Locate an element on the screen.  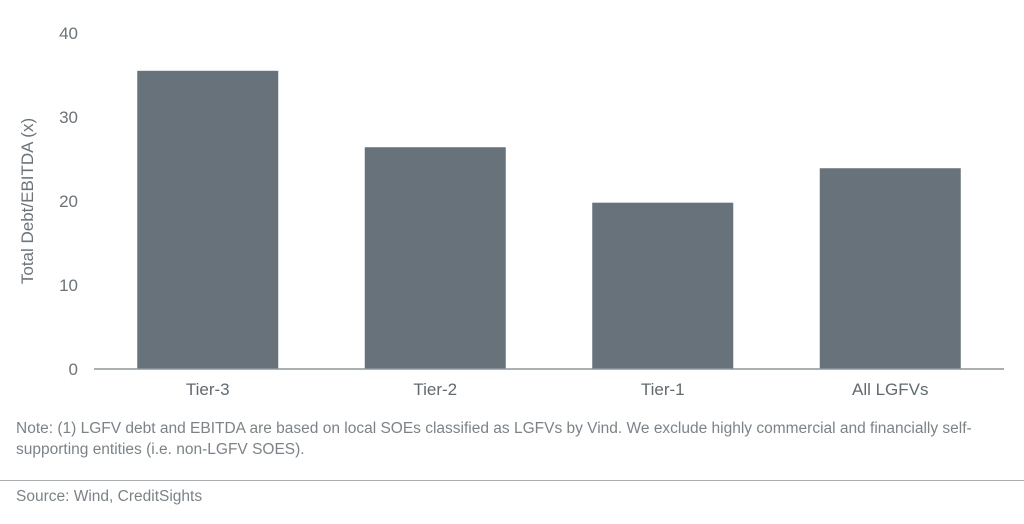
x-category-label: All LGFVs is located at coordinates (890, 389).